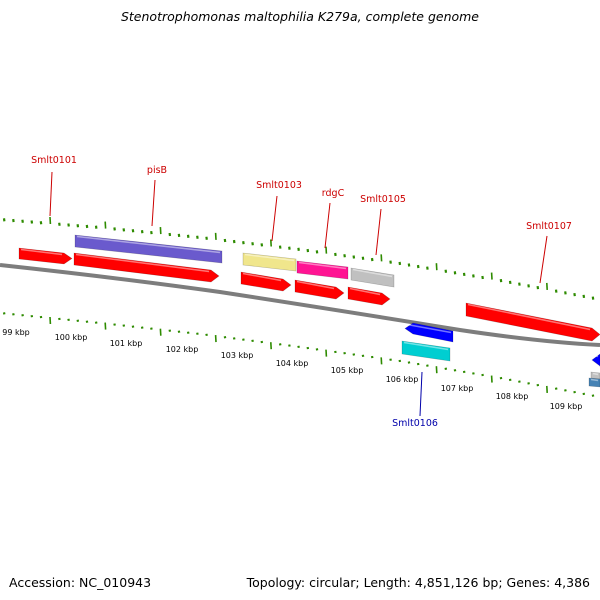  What do you see at coordinates (596, 356) in the screenshot?
I see `gene-edge-blue-arrow-highlight` at bounding box center [596, 356].